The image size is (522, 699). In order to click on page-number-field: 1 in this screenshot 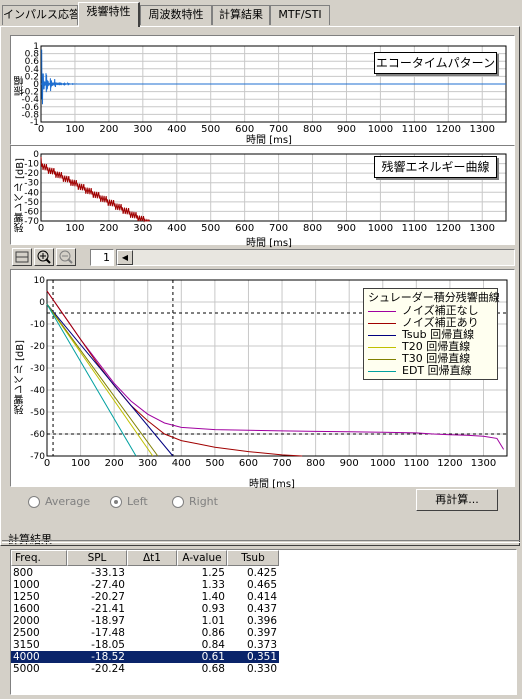, I will do `click(102, 257)`.